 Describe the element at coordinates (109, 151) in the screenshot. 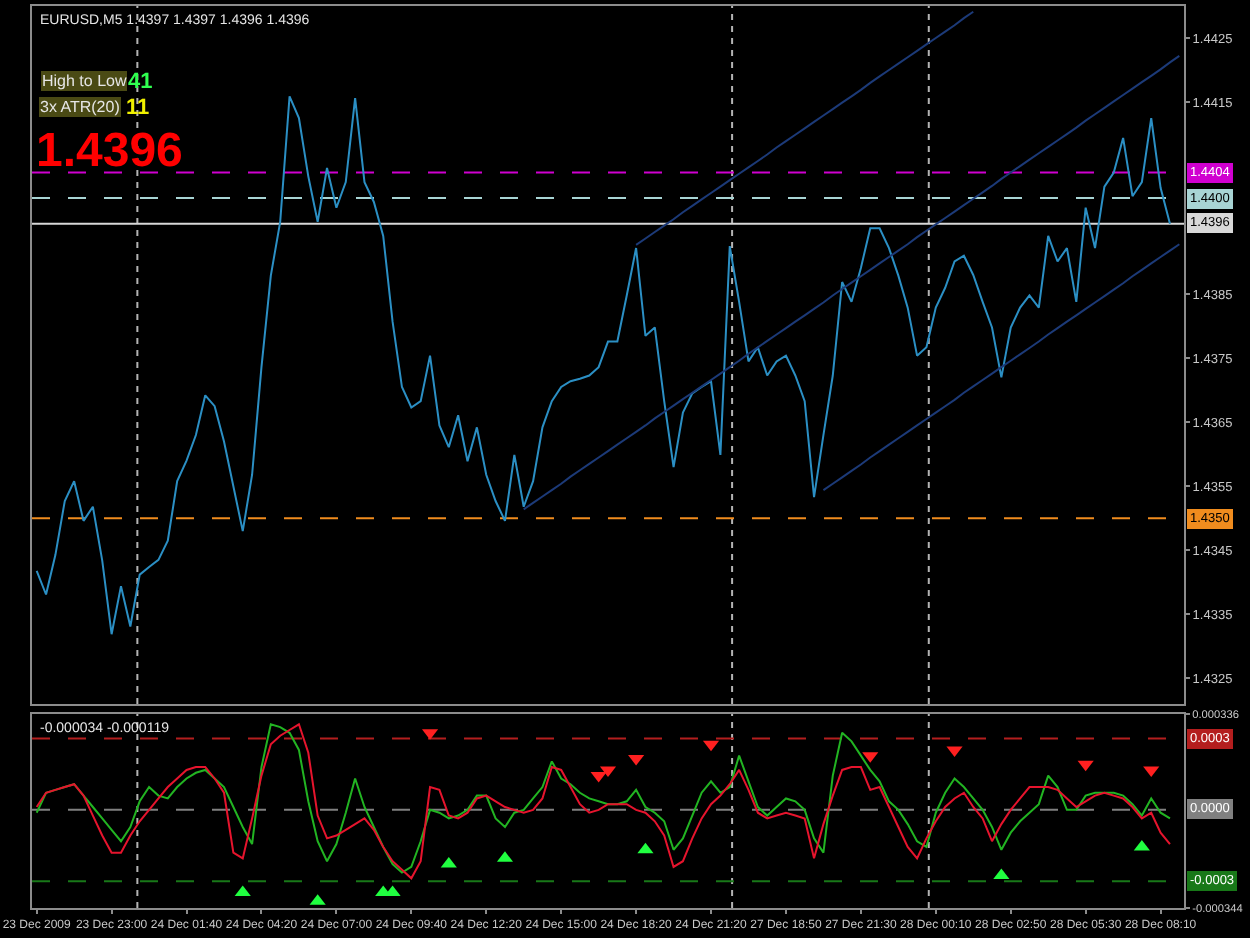

I see `annotation: 1.4396` at that location.